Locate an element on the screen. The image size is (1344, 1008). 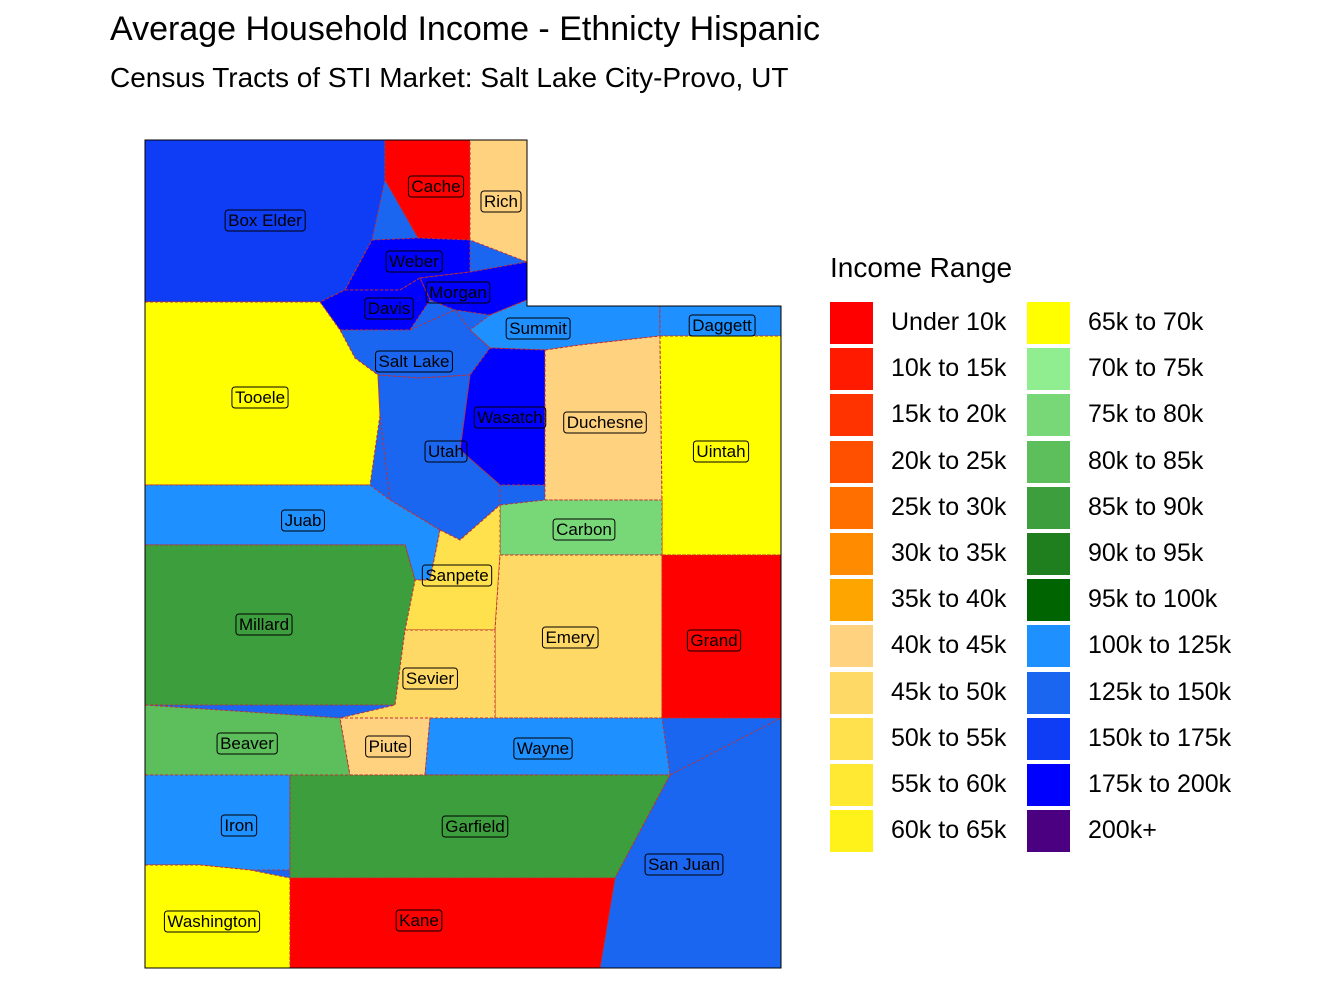
county-label-kane: Kane is located at coordinates (419, 920).